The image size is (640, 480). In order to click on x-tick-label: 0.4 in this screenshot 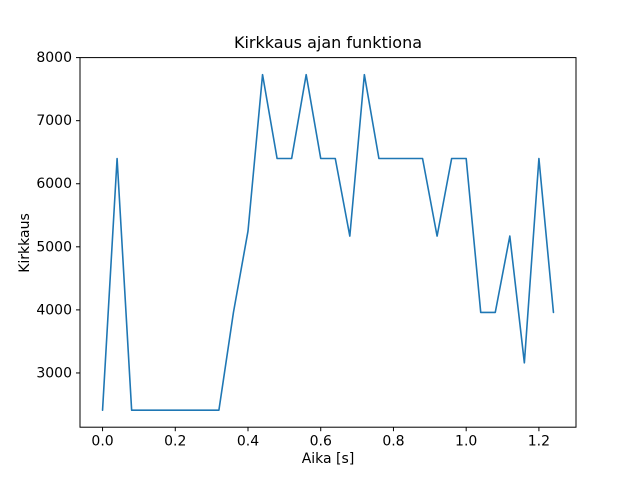, I will do `click(248, 442)`.